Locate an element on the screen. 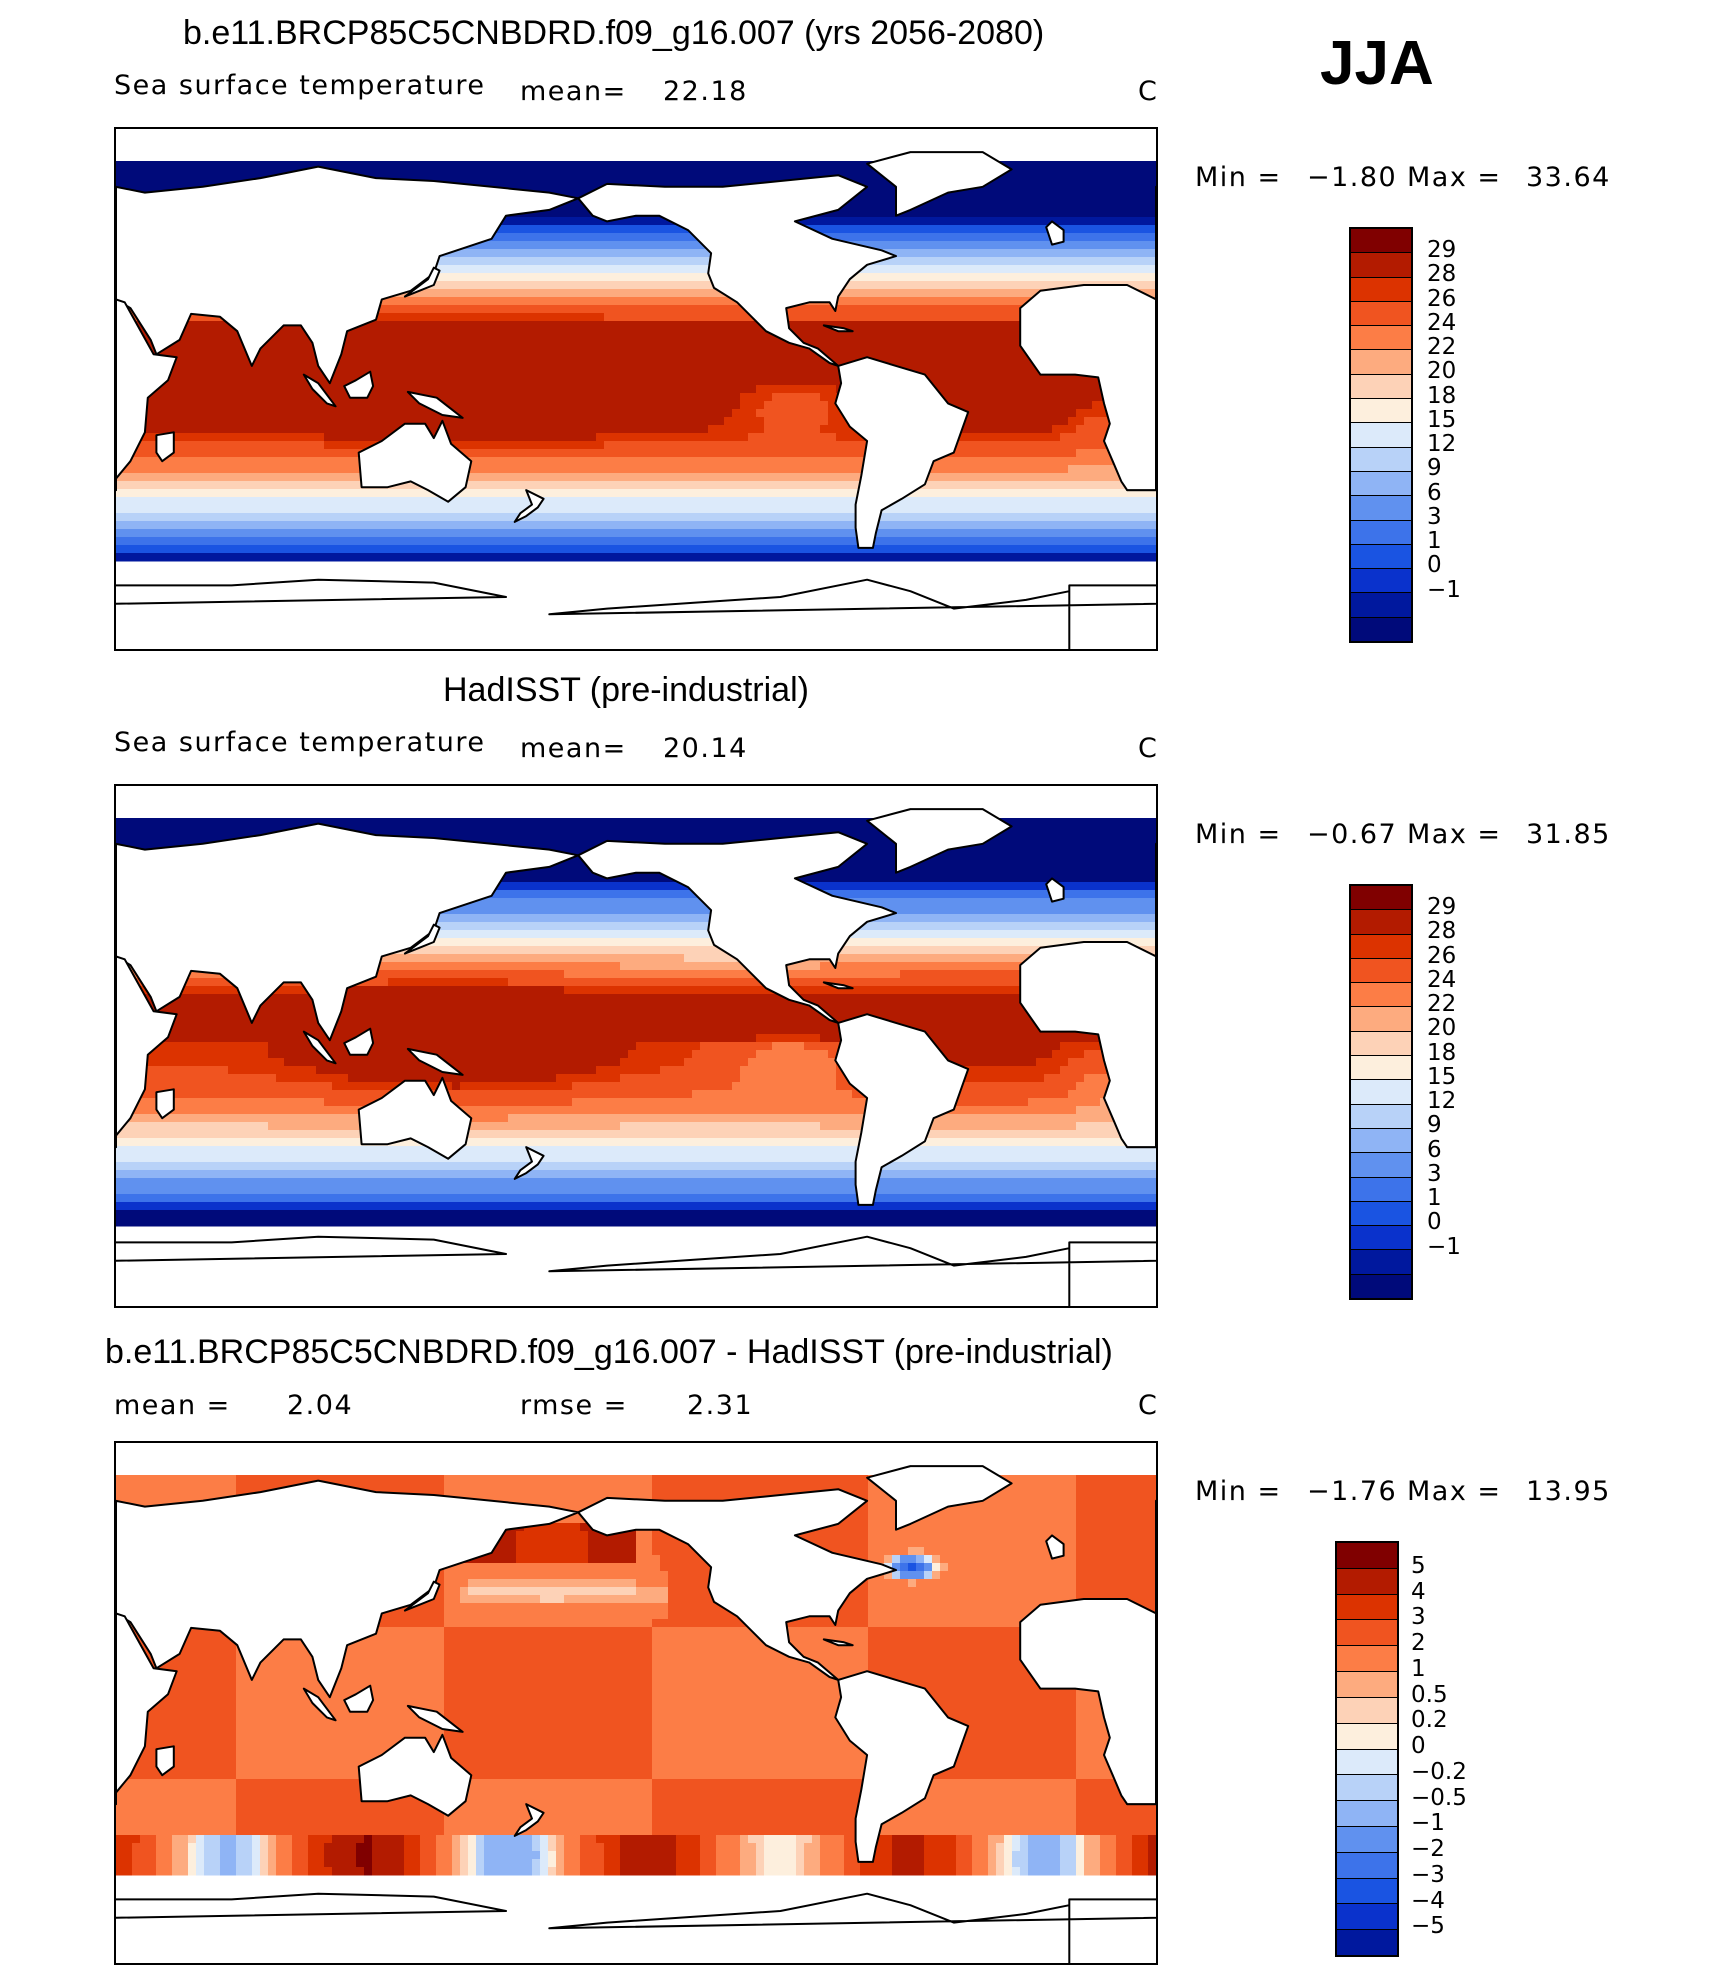 Image resolution: width=1710 pixels, height=1969 pixels. panel-1-variable-label: Sea surface temperature is located at coordinates (300, 85).